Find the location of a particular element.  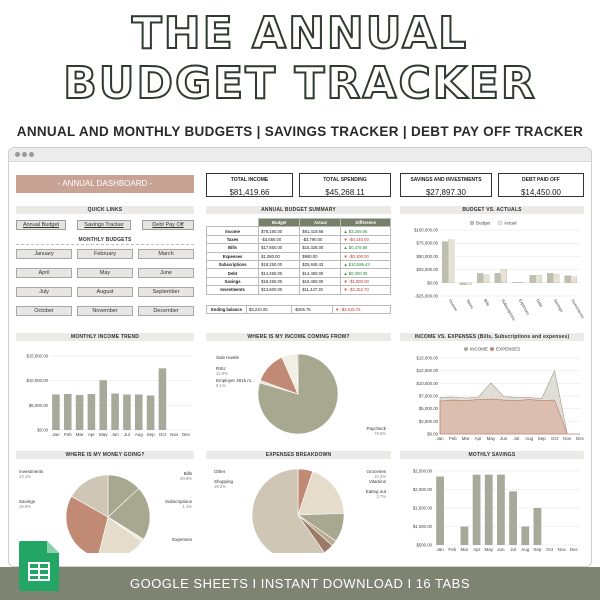

summary-cell-label: Bills is located at coordinates (232, 248).